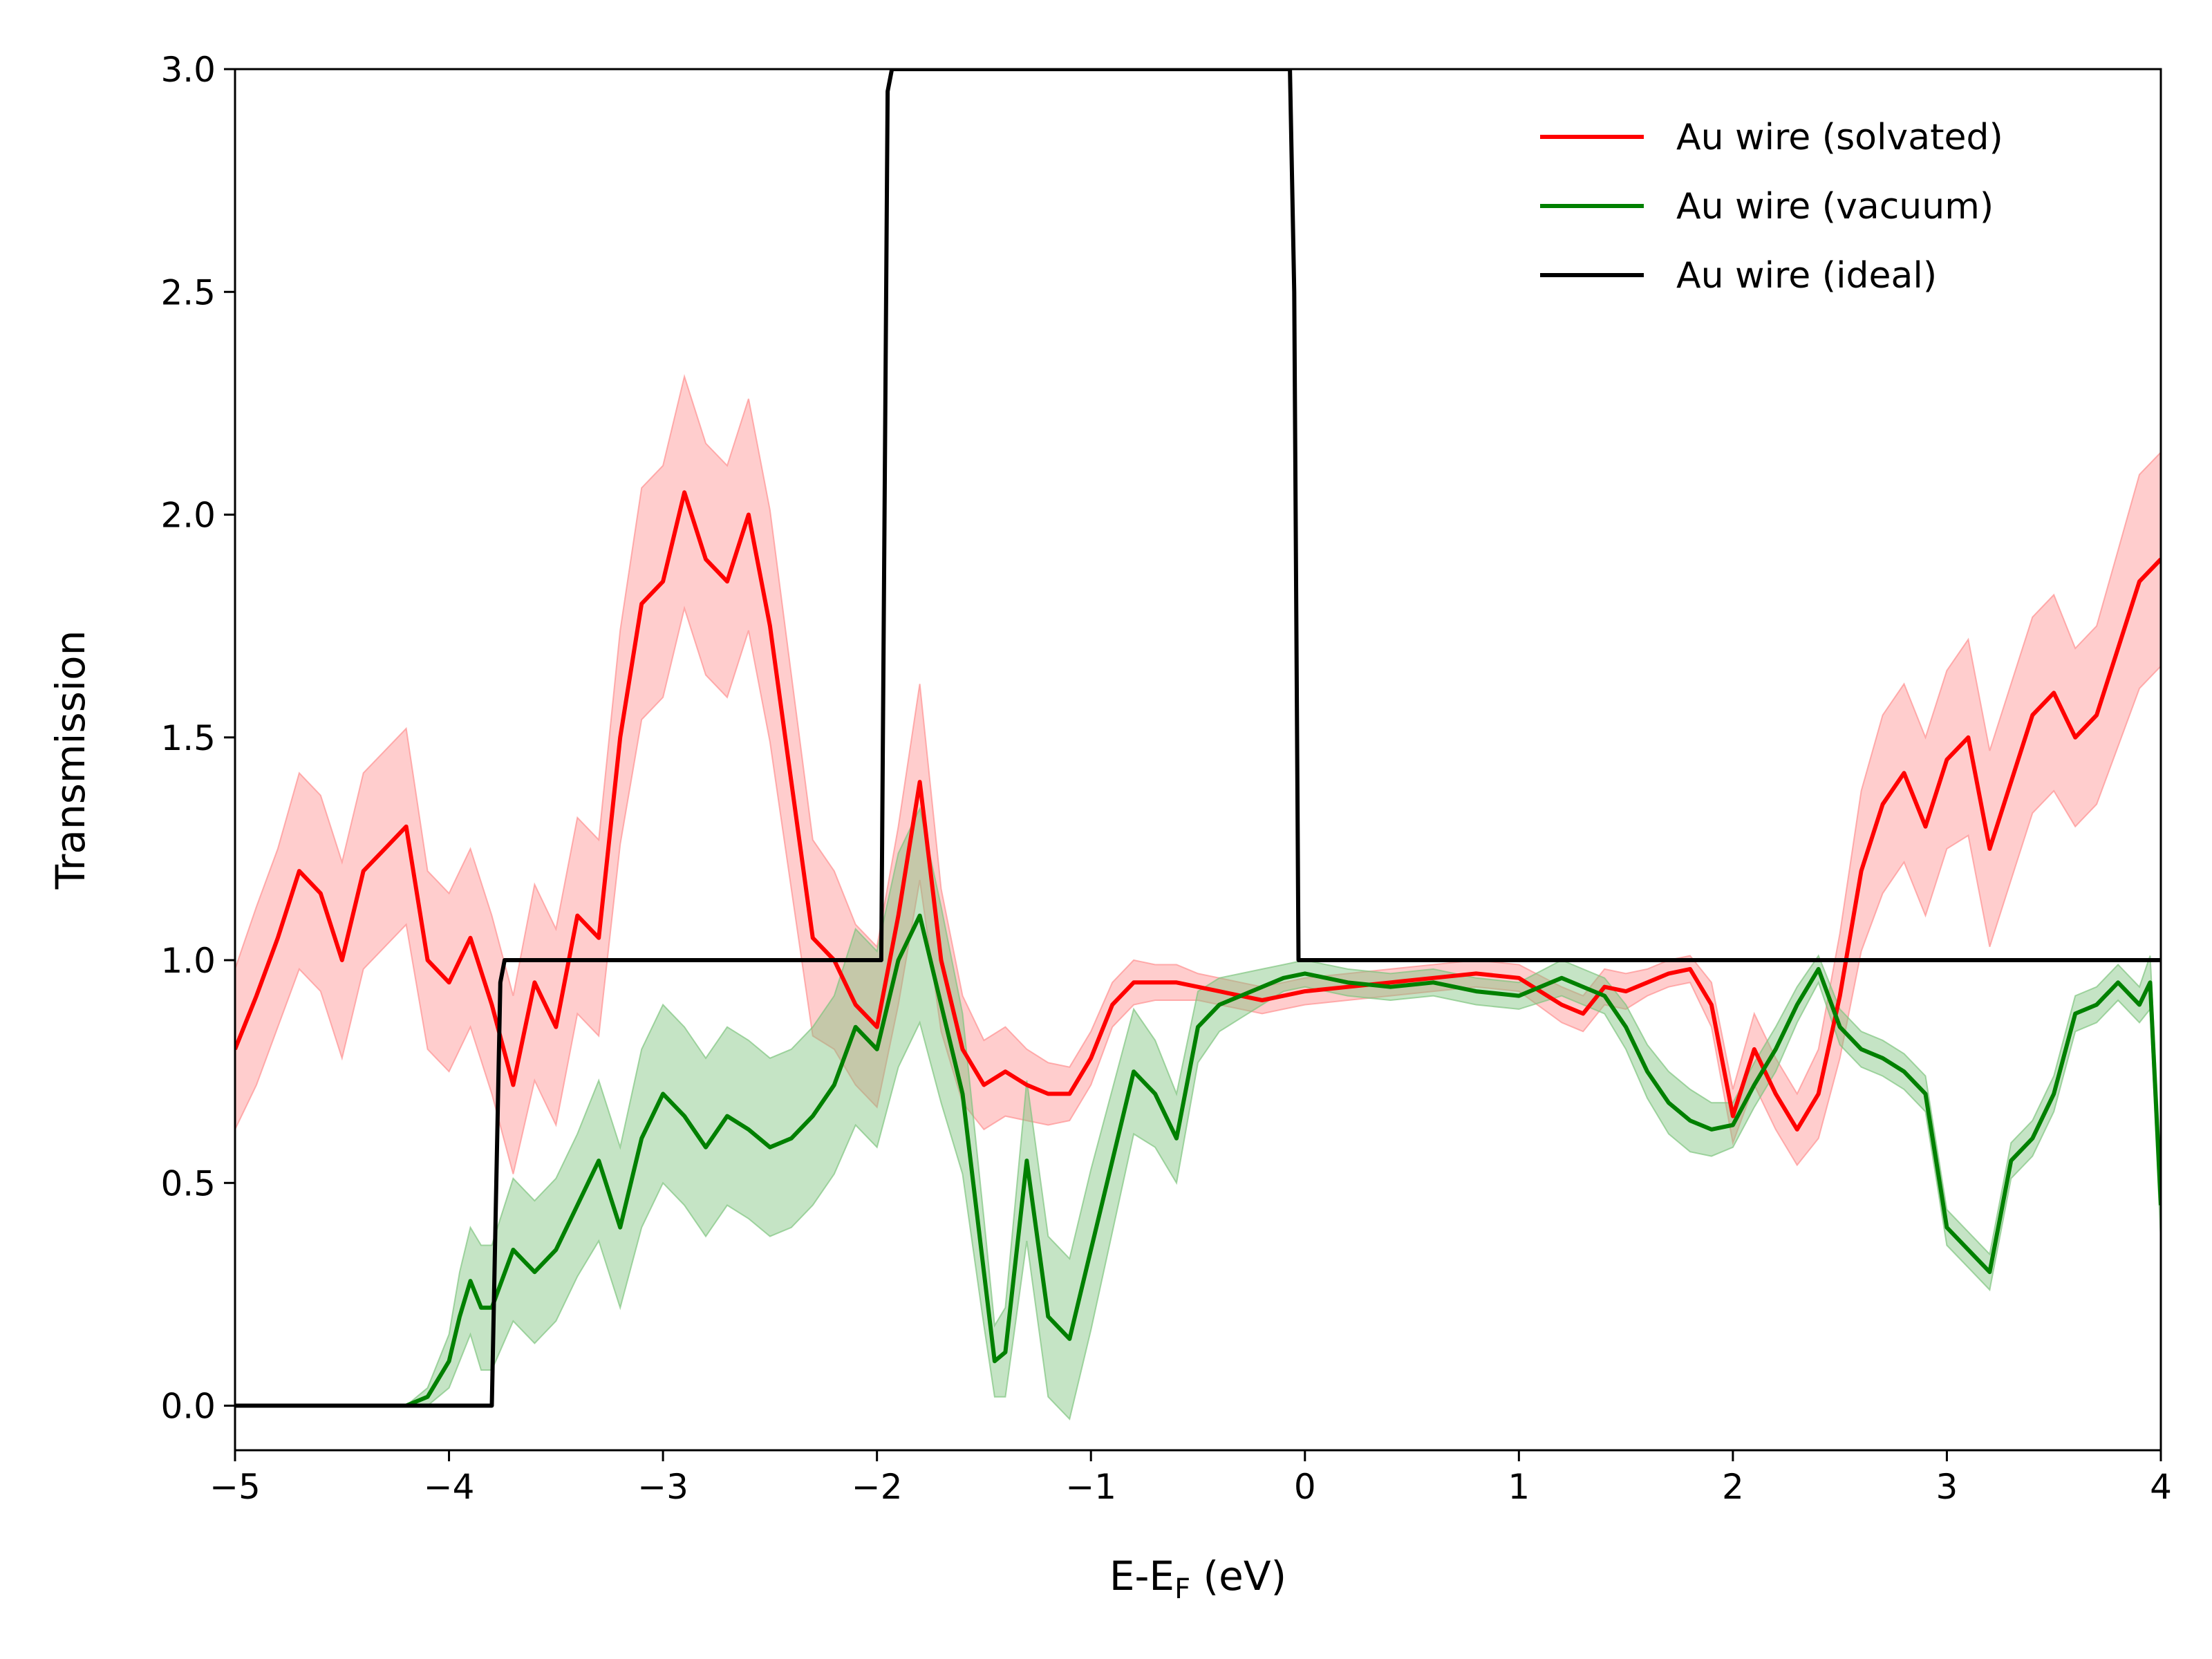 This screenshot has height=1659, width=2212. What do you see at coordinates (449, 1487) in the screenshot?
I see `x-tick-label: −4` at bounding box center [449, 1487].